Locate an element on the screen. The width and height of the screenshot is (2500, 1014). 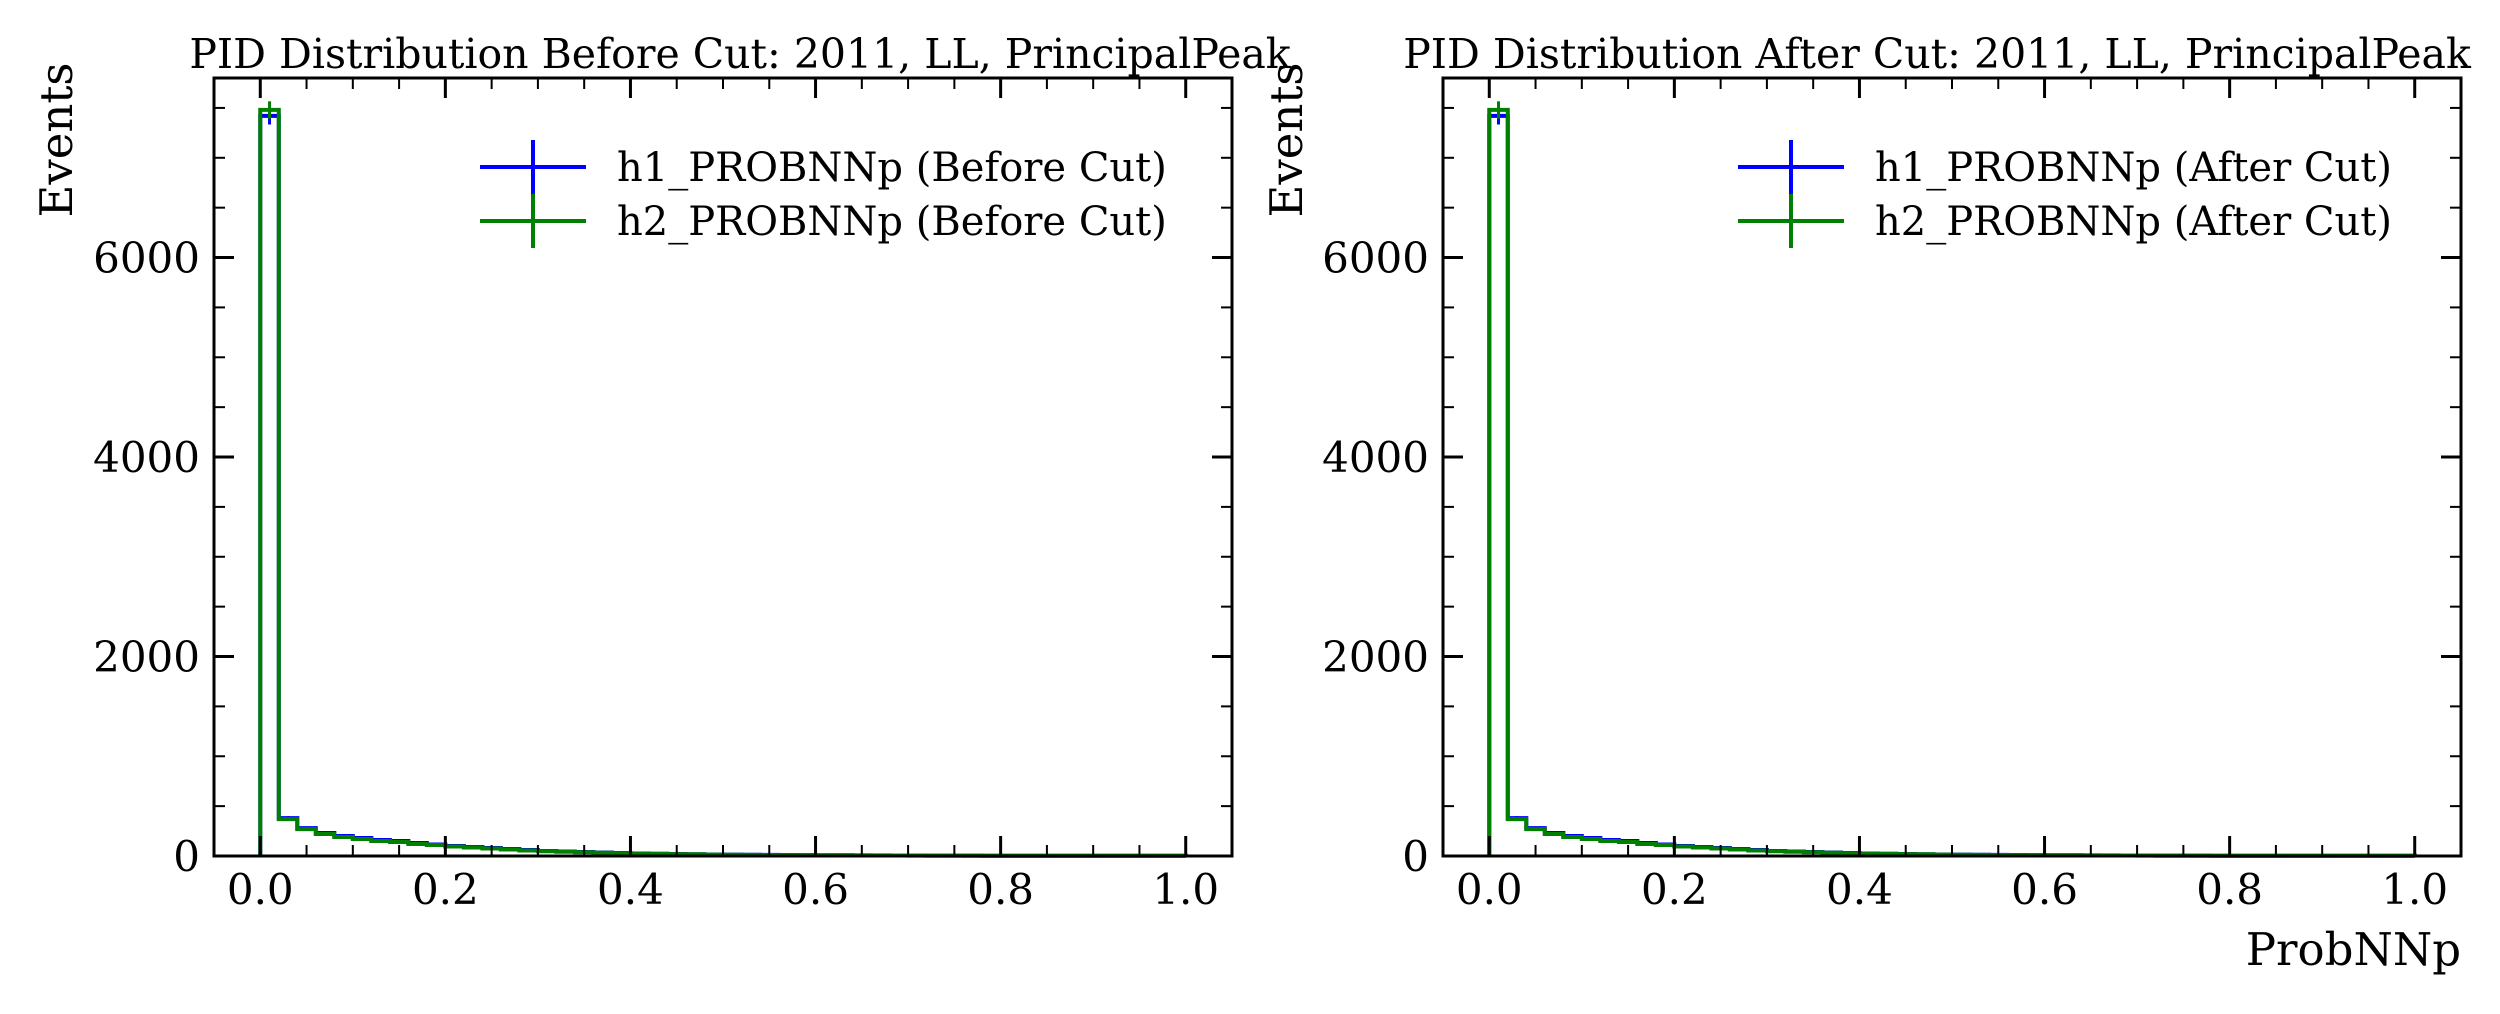
x-axis-label: ProbNNp is located at coordinates (2353, 949).